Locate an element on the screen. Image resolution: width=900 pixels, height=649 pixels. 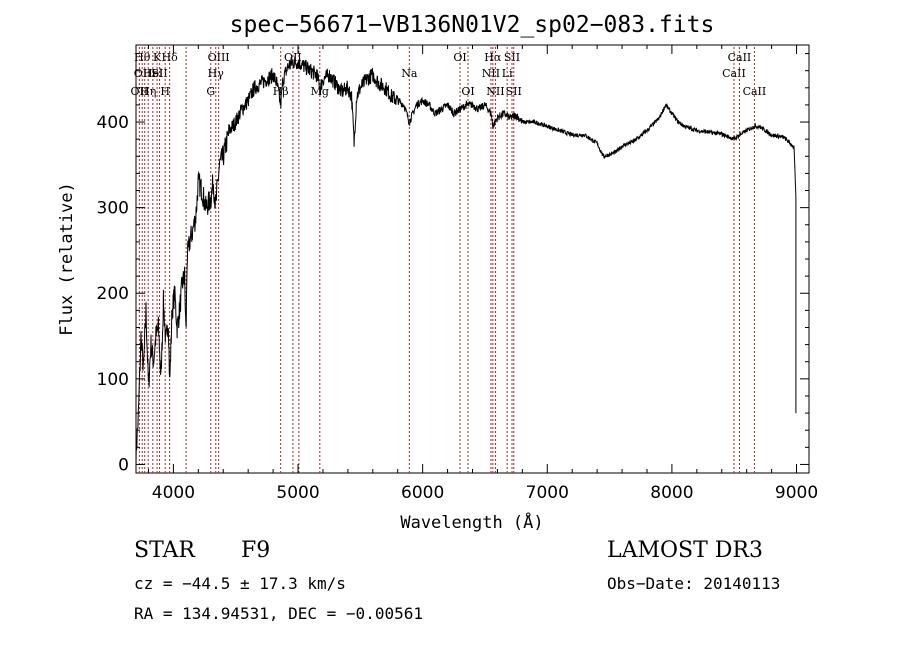
y-tick-label: 300 is located at coordinates (113, 209).